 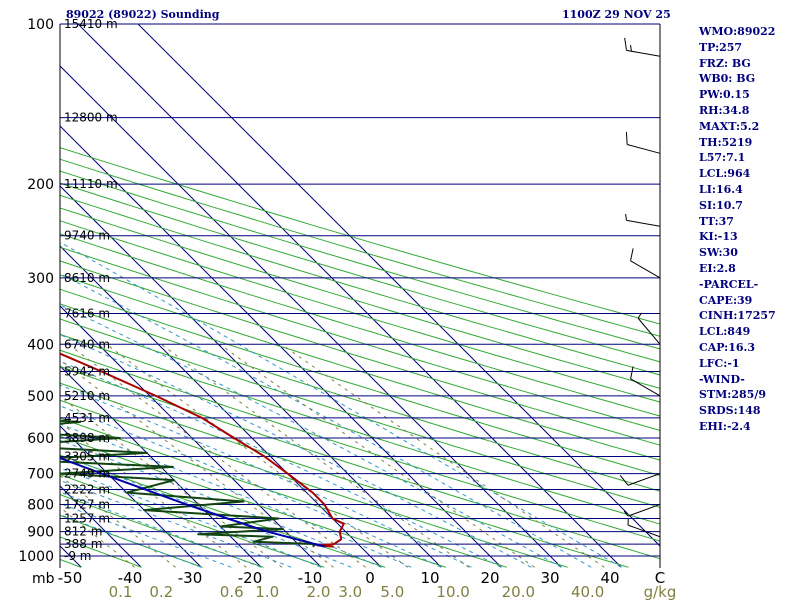 I want to click on index-item: WB0: BG, so click(x=727, y=79).